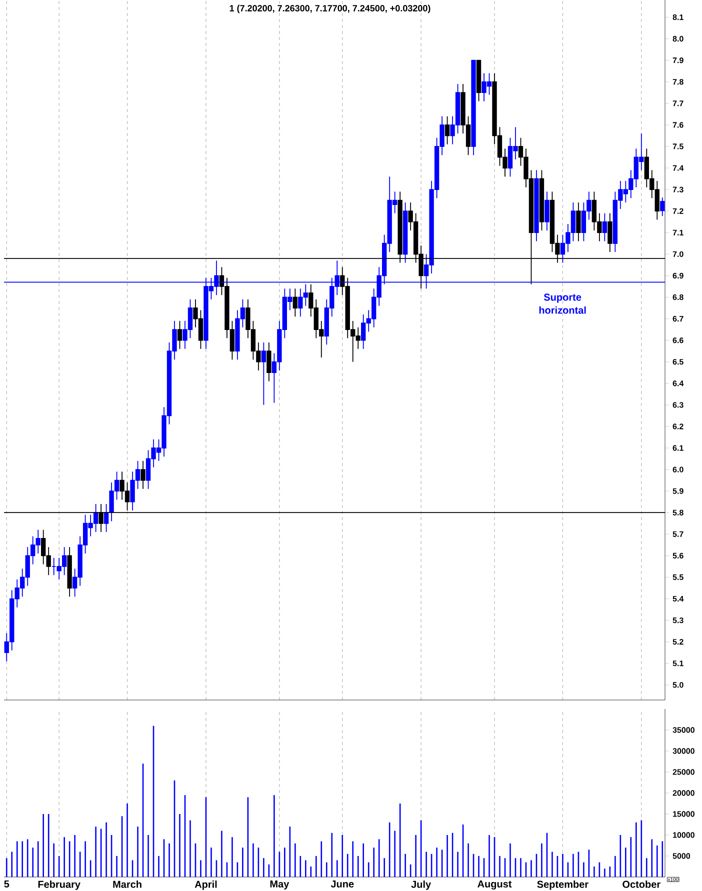 The height and width of the screenshot is (891, 702). What do you see at coordinates (678, 555) in the screenshot?
I see `y-tick-label: 5.6` at bounding box center [678, 555].